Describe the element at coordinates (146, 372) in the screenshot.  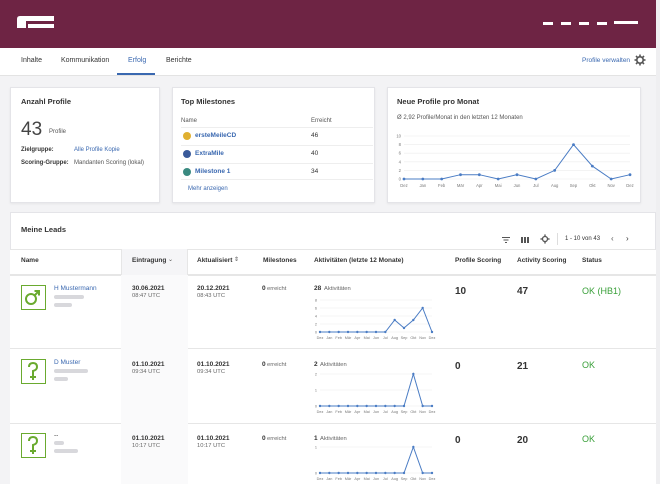
I see `entry-time: 09:34 UTC` at that location.